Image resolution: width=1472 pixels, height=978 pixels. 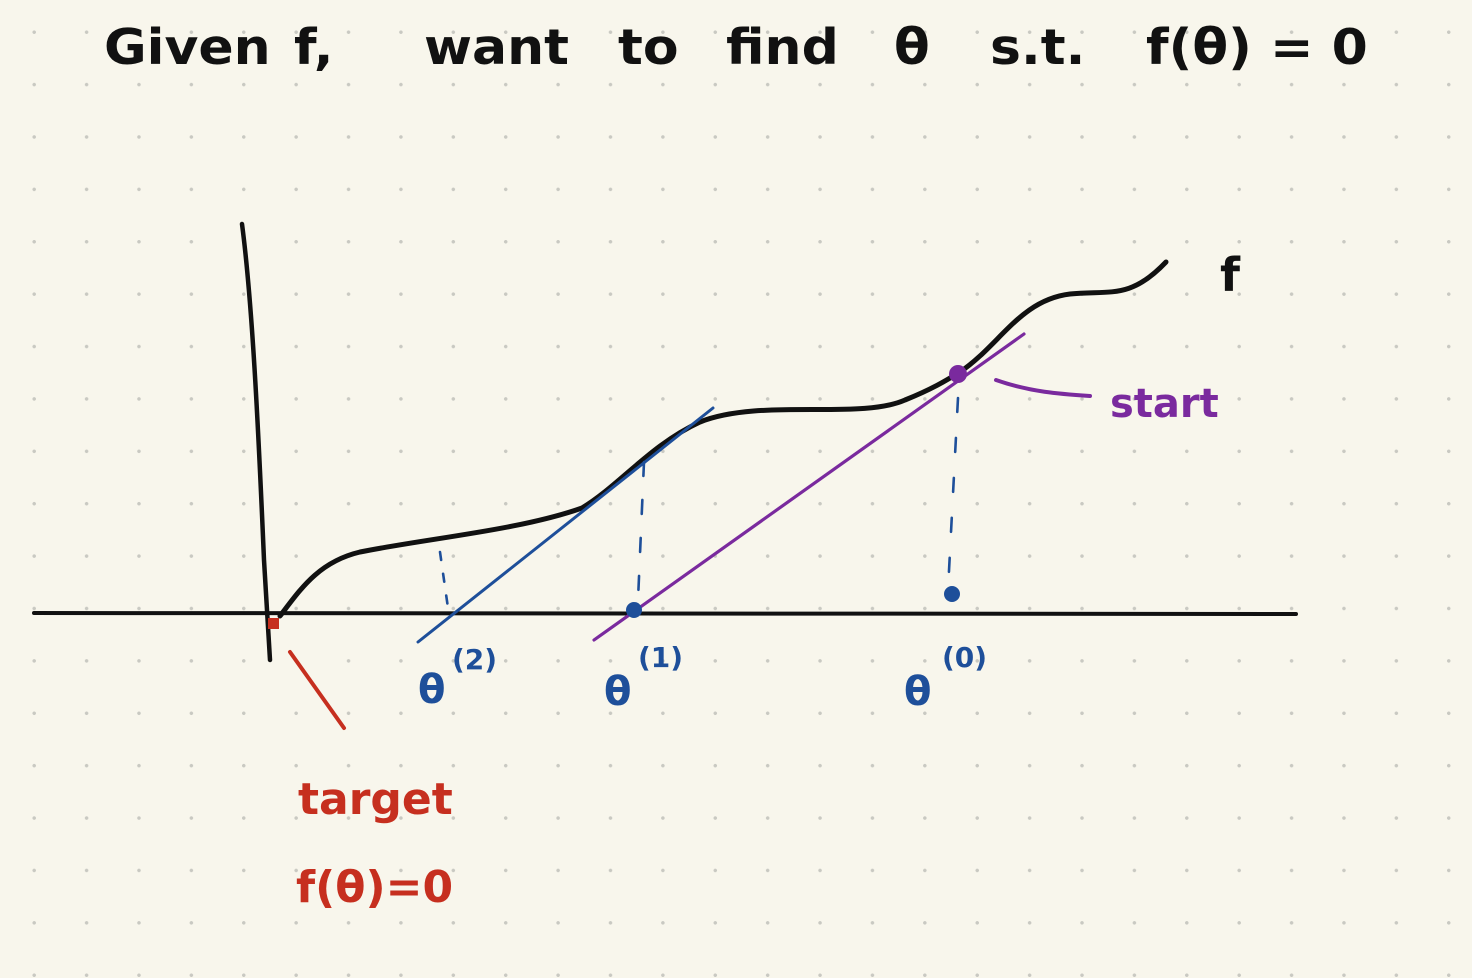 What do you see at coordinates (912, 48) in the screenshot?
I see `title-word-theta: θ` at bounding box center [912, 48].